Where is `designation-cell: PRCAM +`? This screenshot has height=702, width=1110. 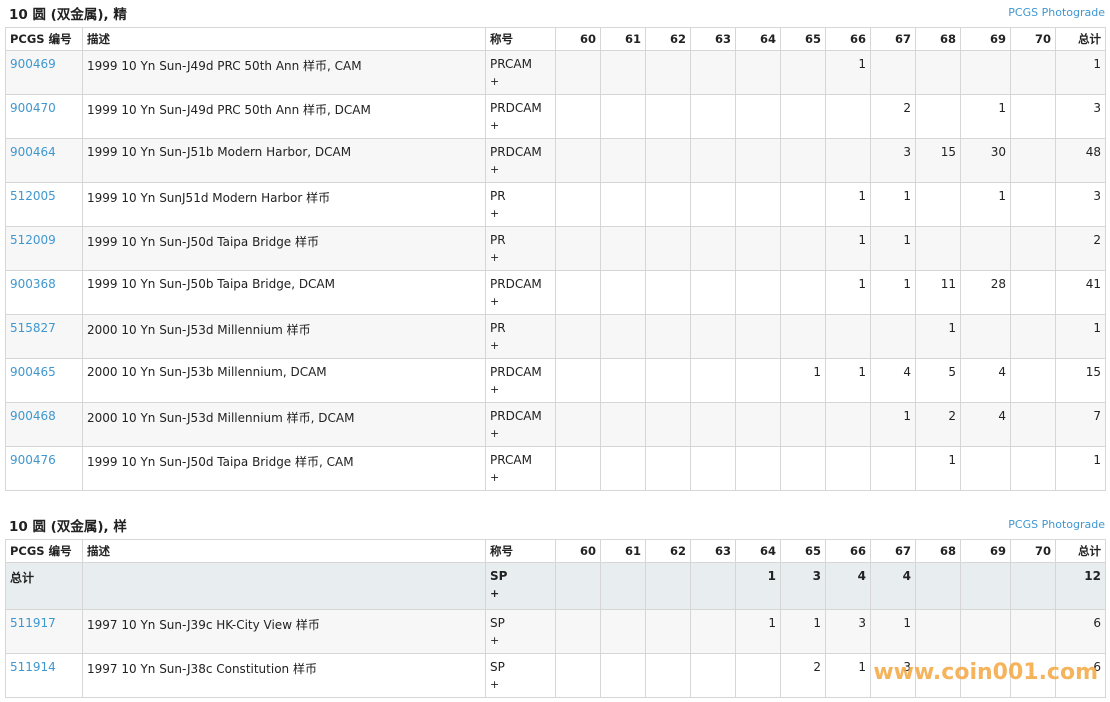 designation-cell: PRCAM + is located at coordinates (520, 72).